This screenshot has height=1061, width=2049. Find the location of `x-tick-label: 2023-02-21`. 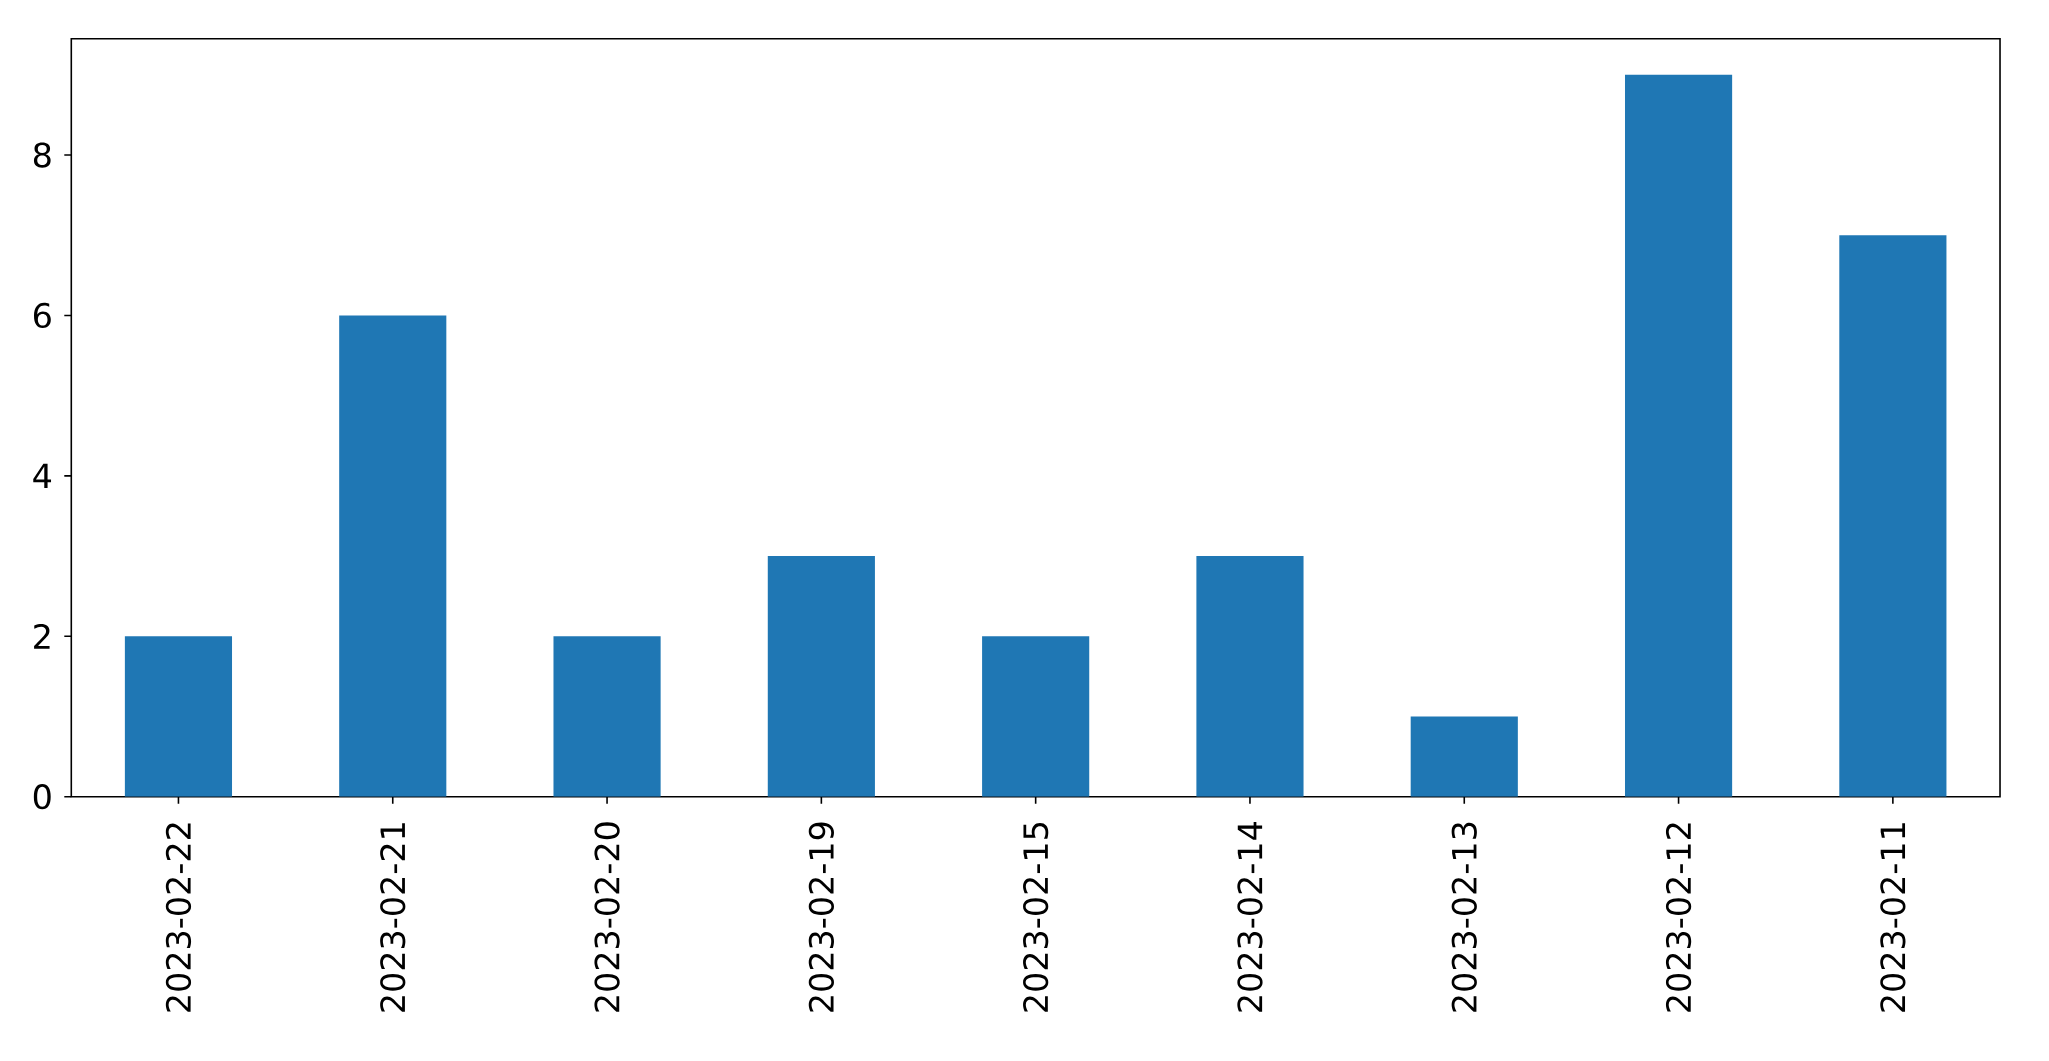

x-tick-label: 2023-02-21 is located at coordinates (393, 917).